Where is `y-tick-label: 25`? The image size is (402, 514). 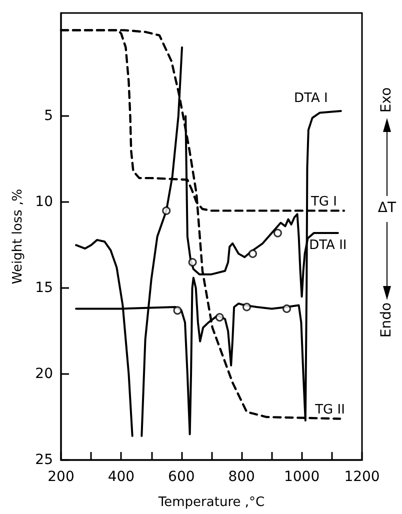
y-tick-label: 25 is located at coordinates (44, 460).